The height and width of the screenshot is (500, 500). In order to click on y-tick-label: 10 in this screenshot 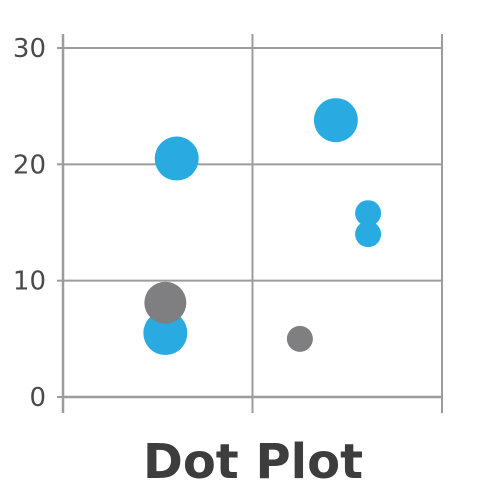, I will do `click(29, 282)`.